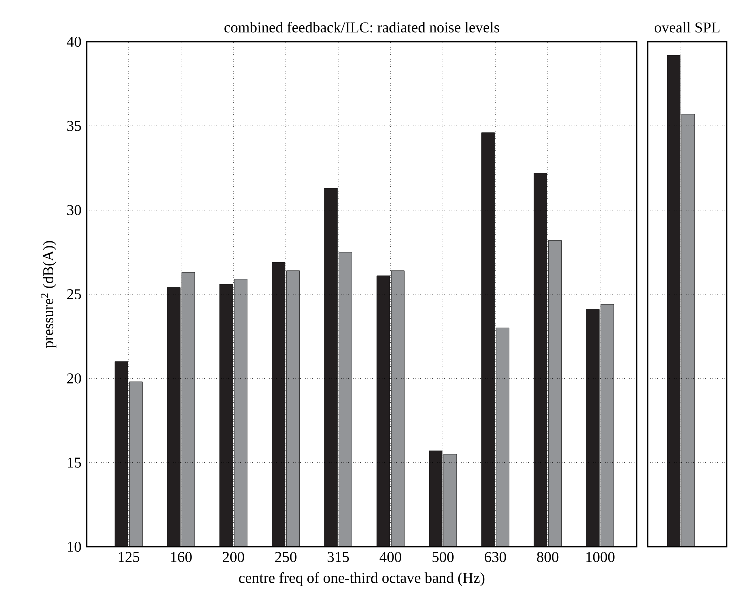 The height and width of the screenshot is (616, 738). I want to click on chart-title: combined feedback/ILC: radiated noise levels, so click(362, 27).